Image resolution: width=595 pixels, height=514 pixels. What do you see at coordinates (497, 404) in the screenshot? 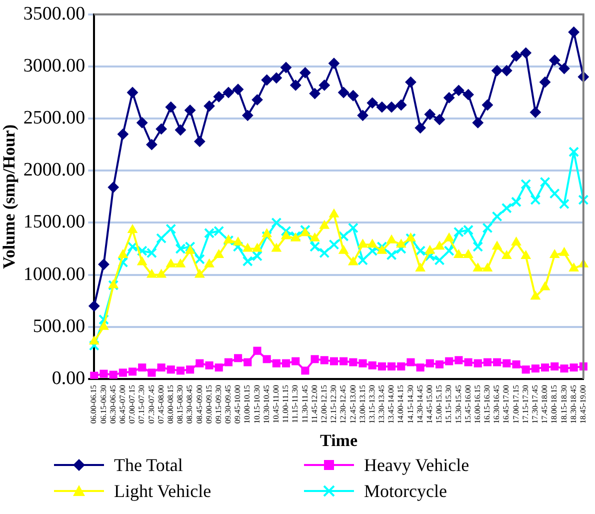
I see `x-tick-label: 16.30-16.45` at bounding box center [497, 404].